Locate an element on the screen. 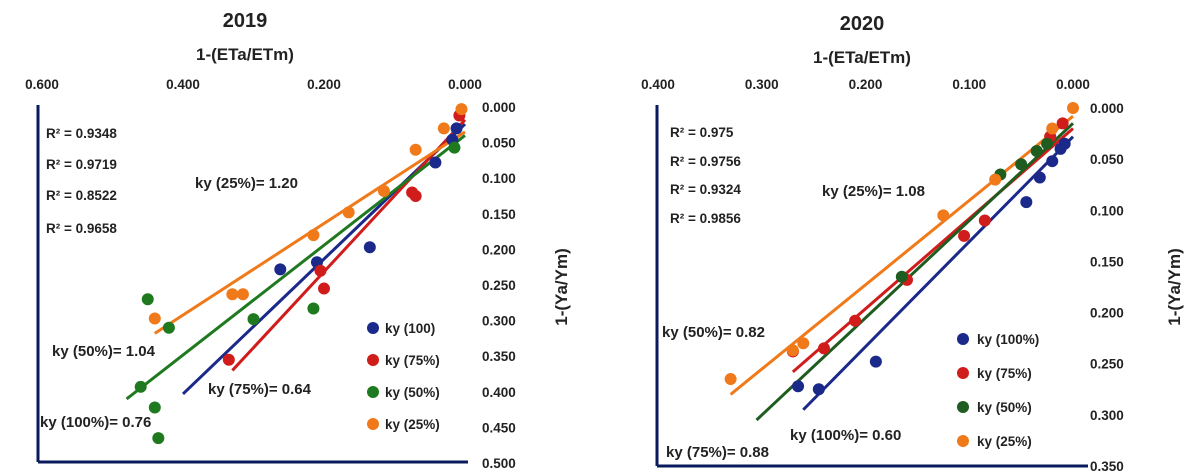  chart-2020-y-axis-title: 1-(Ya/Ym) is located at coordinates (1174, 286).